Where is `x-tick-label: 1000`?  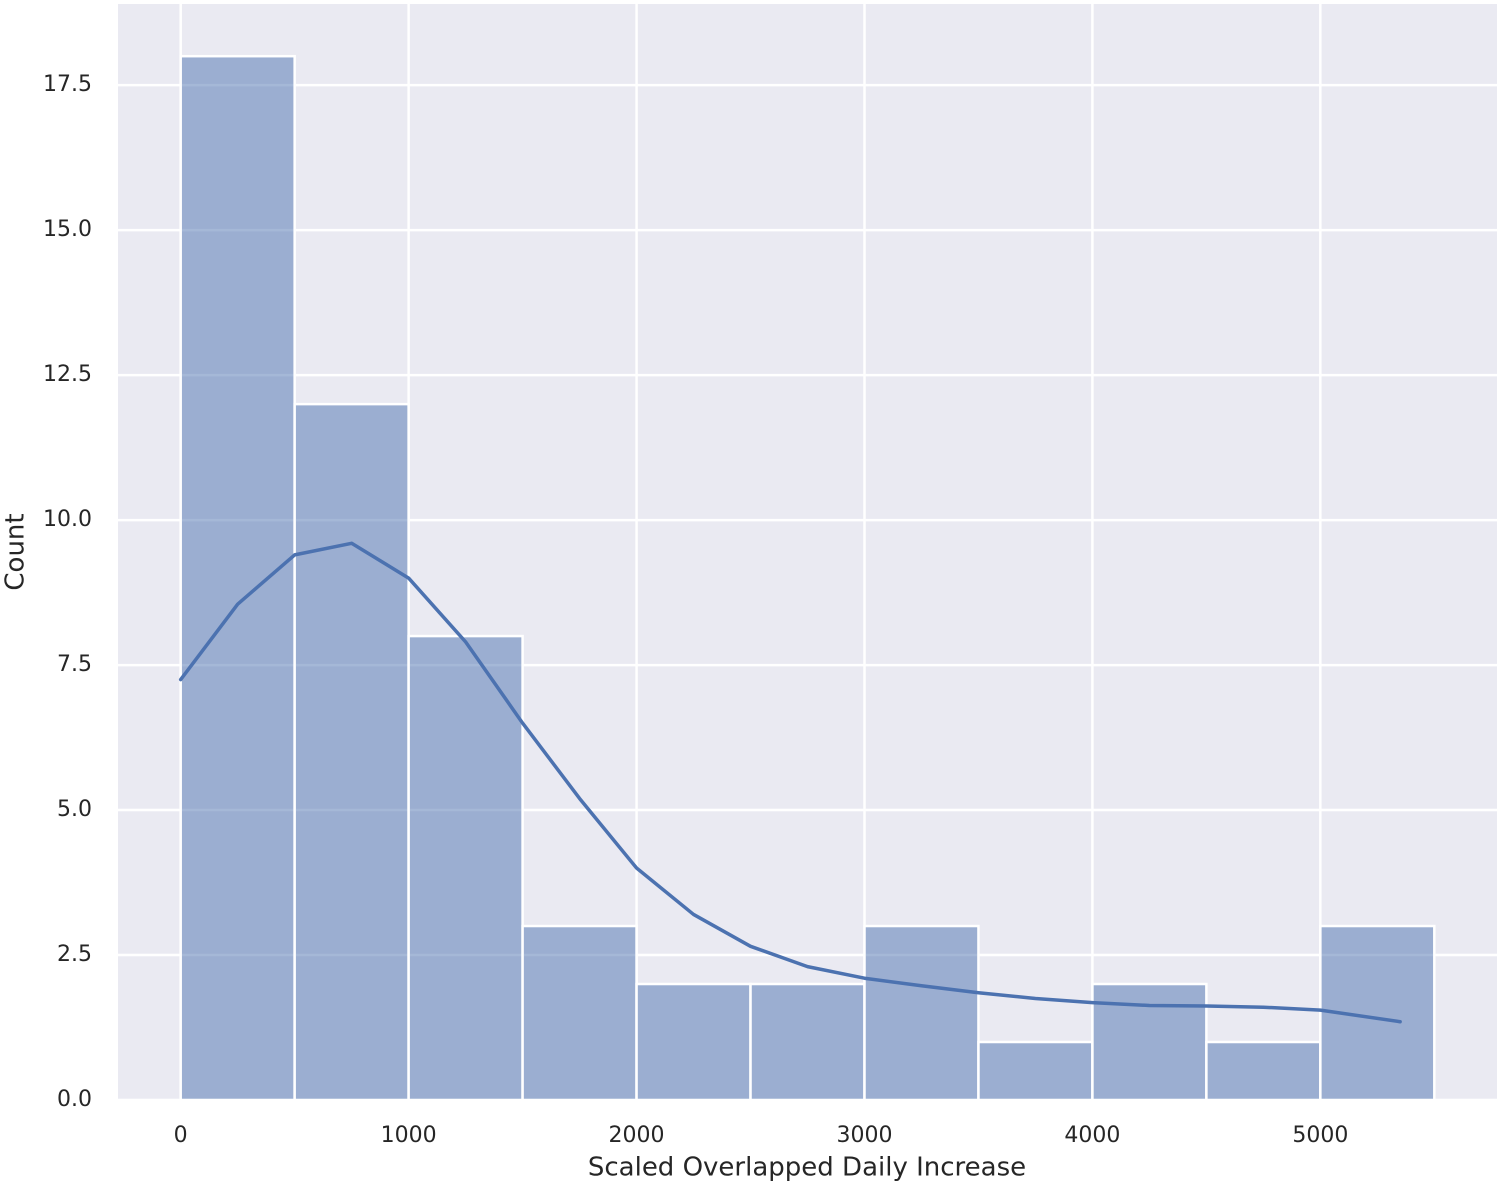
x-tick-label: 1000 is located at coordinates (409, 1135).